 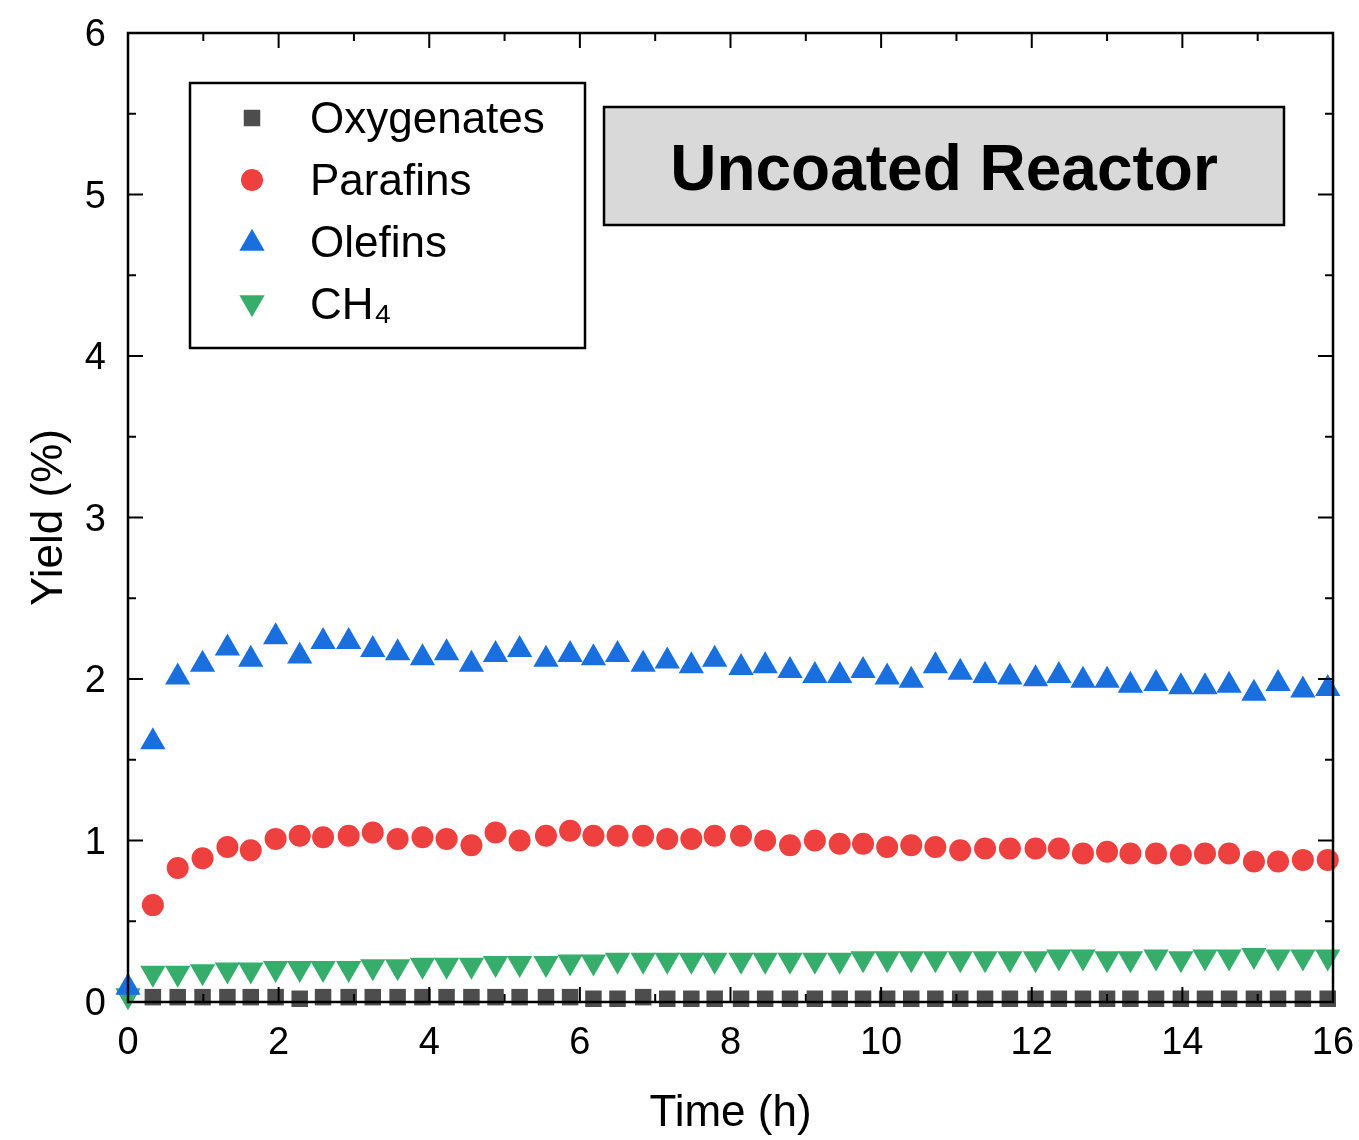 I want to click on y-tick-label: 3, so click(x=95, y=517).